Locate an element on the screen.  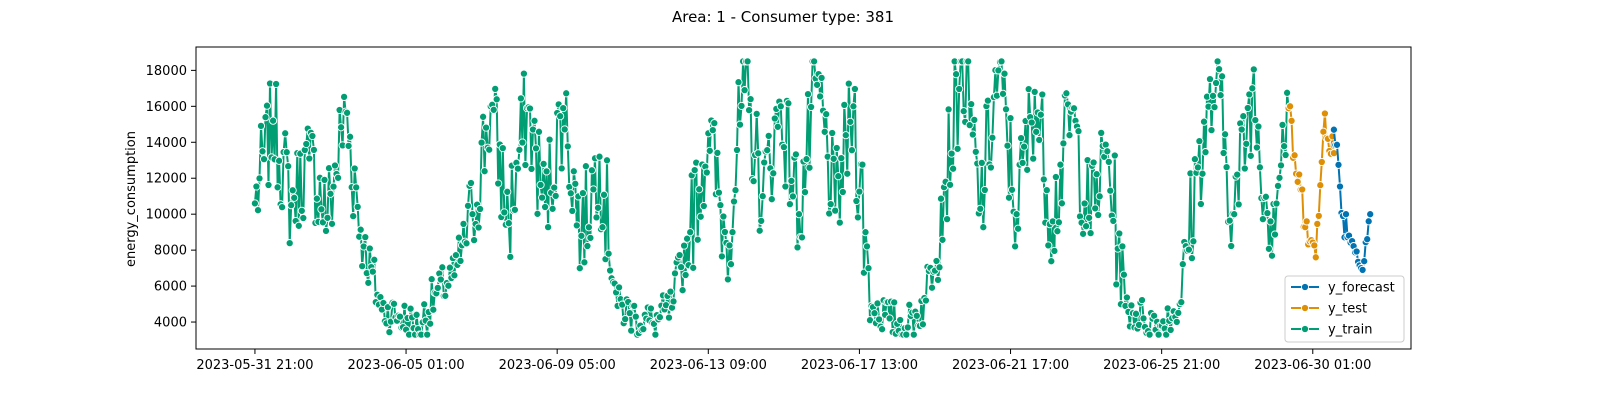
legend-item-y-train: y_train is located at coordinates (1331, 330).